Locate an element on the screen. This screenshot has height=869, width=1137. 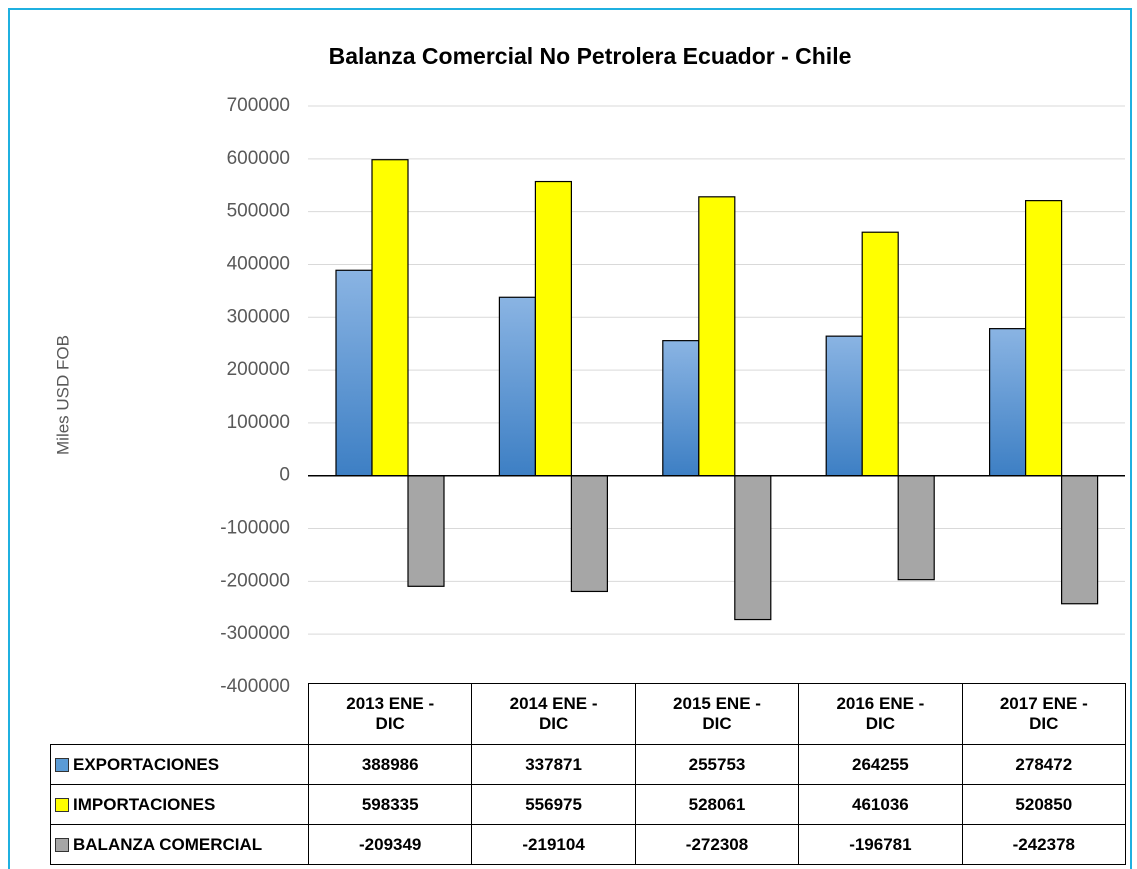
y-tick-label: 0 is located at coordinates (284, 475).